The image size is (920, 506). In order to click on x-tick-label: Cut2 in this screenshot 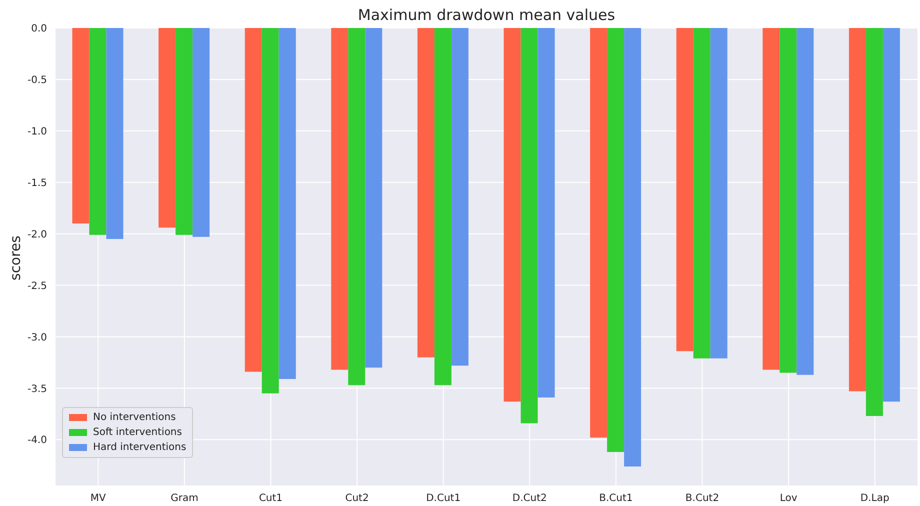, I will do `click(357, 498)`.